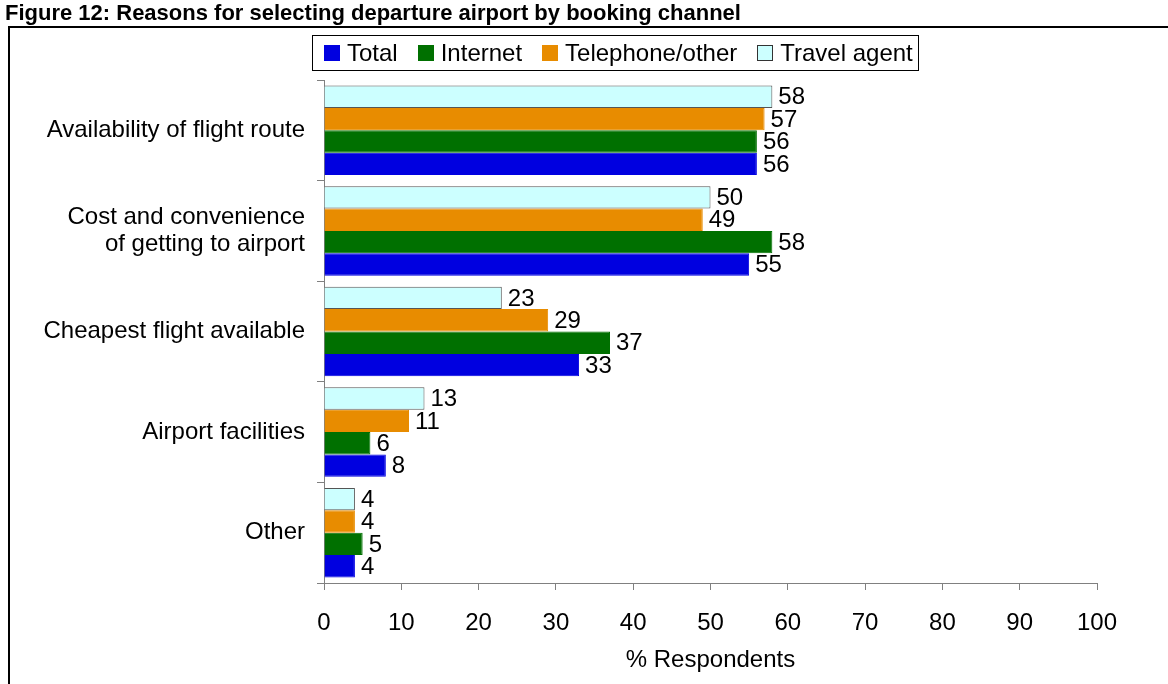  What do you see at coordinates (651, 53) in the screenshot?
I see `legend-label: Telephone/other` at bounding box center [651, 53].